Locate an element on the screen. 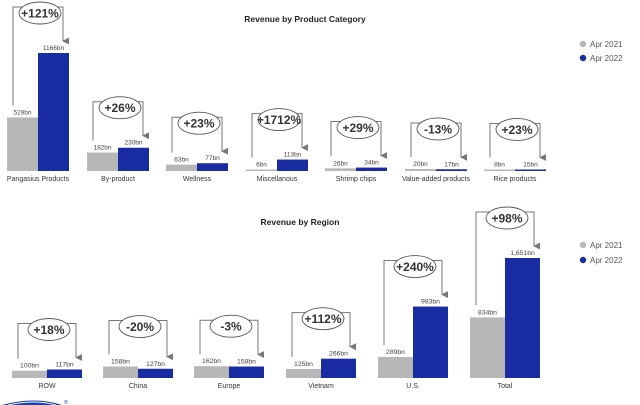  growth-oval-europe is located at coordinates (231, 326).